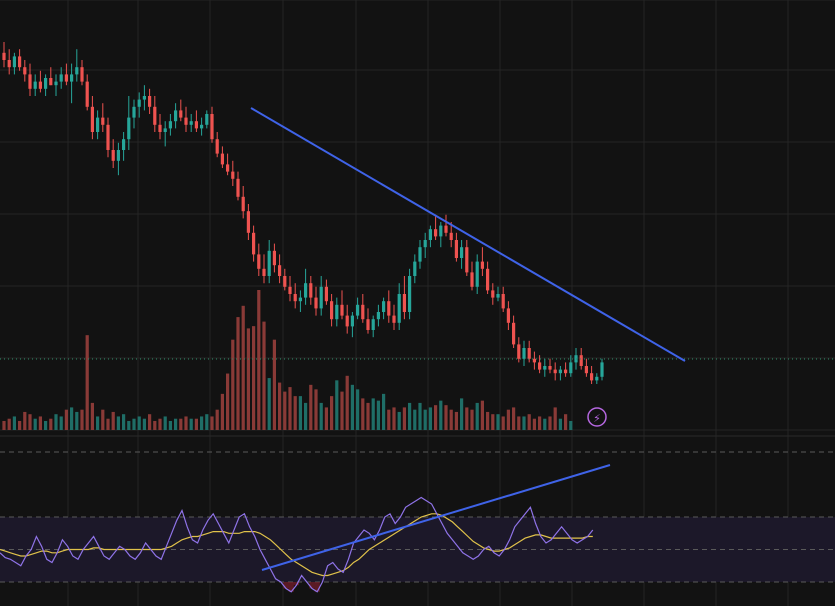 The width and height of the screenshot is (835, 606). I want to click on rsi-ma-line, so click(296, 545).